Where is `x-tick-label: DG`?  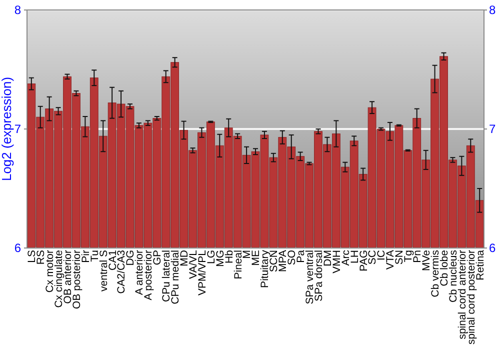 x-tick-label: DG is located at coordinates (130, 258).